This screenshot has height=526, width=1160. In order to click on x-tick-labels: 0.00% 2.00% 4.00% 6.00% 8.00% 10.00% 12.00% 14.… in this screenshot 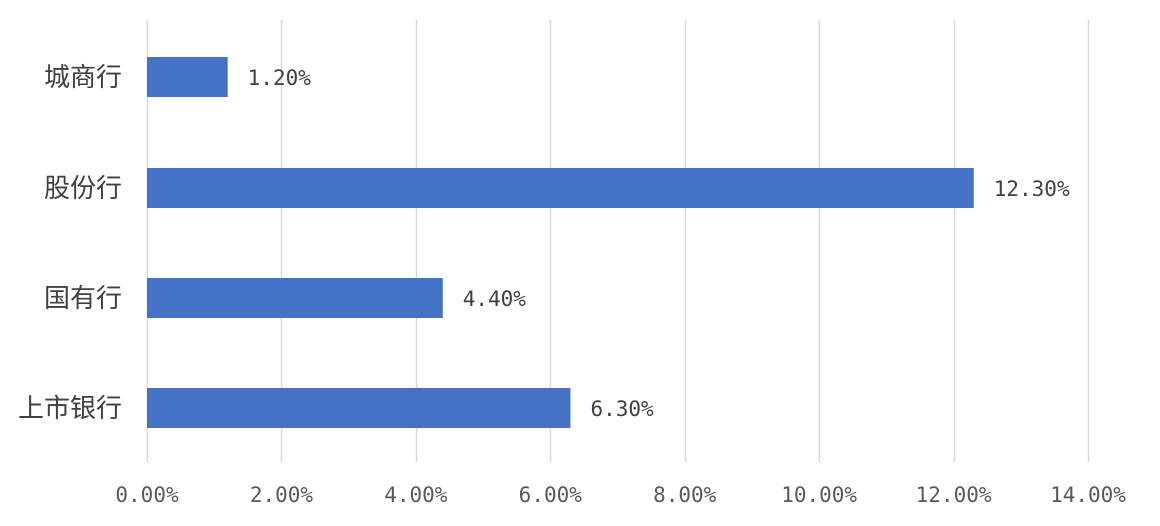, I will do `click(620, 495)`.